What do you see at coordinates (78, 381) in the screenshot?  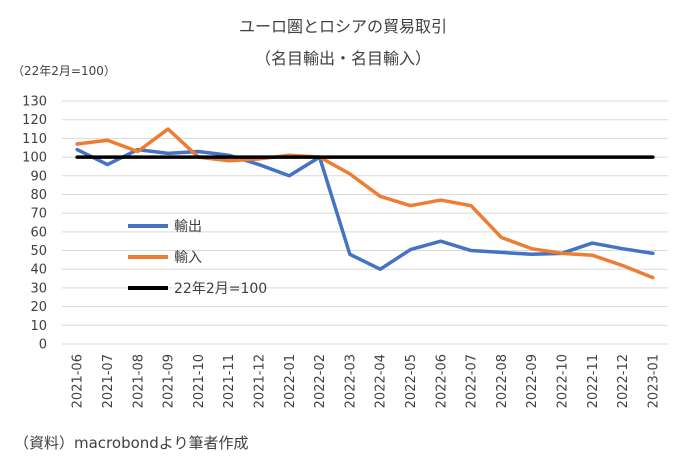 I see `x-tick-label: 2021-06` at bounding box center [78, 381].